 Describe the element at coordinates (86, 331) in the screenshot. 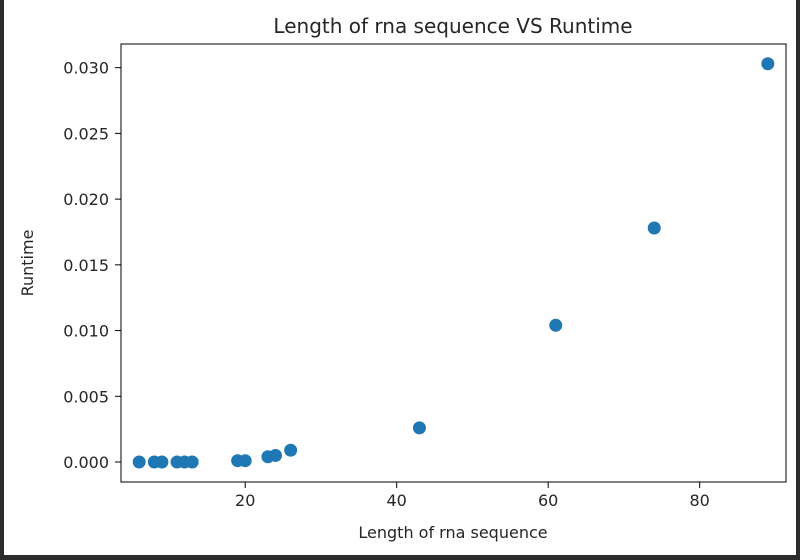

I see `y-tick-label: 0.010` at that location.